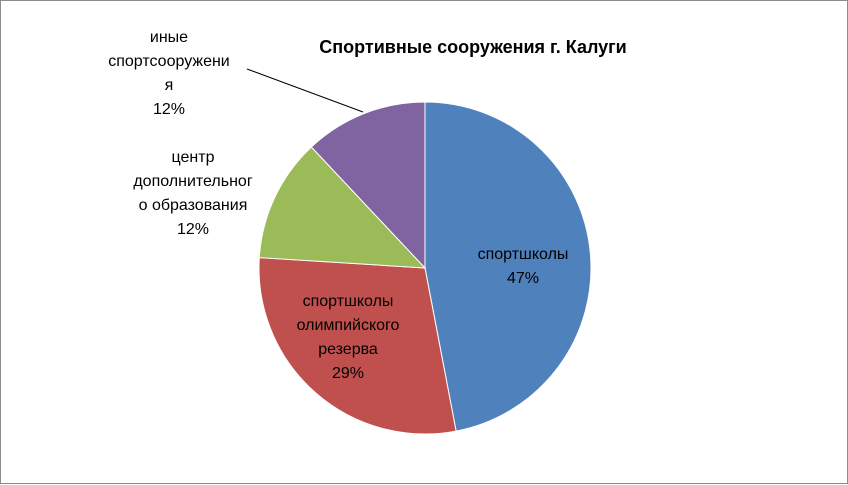  I want to click on slice-label-4: иные спортсооружени я 12%, so click(169, 73).